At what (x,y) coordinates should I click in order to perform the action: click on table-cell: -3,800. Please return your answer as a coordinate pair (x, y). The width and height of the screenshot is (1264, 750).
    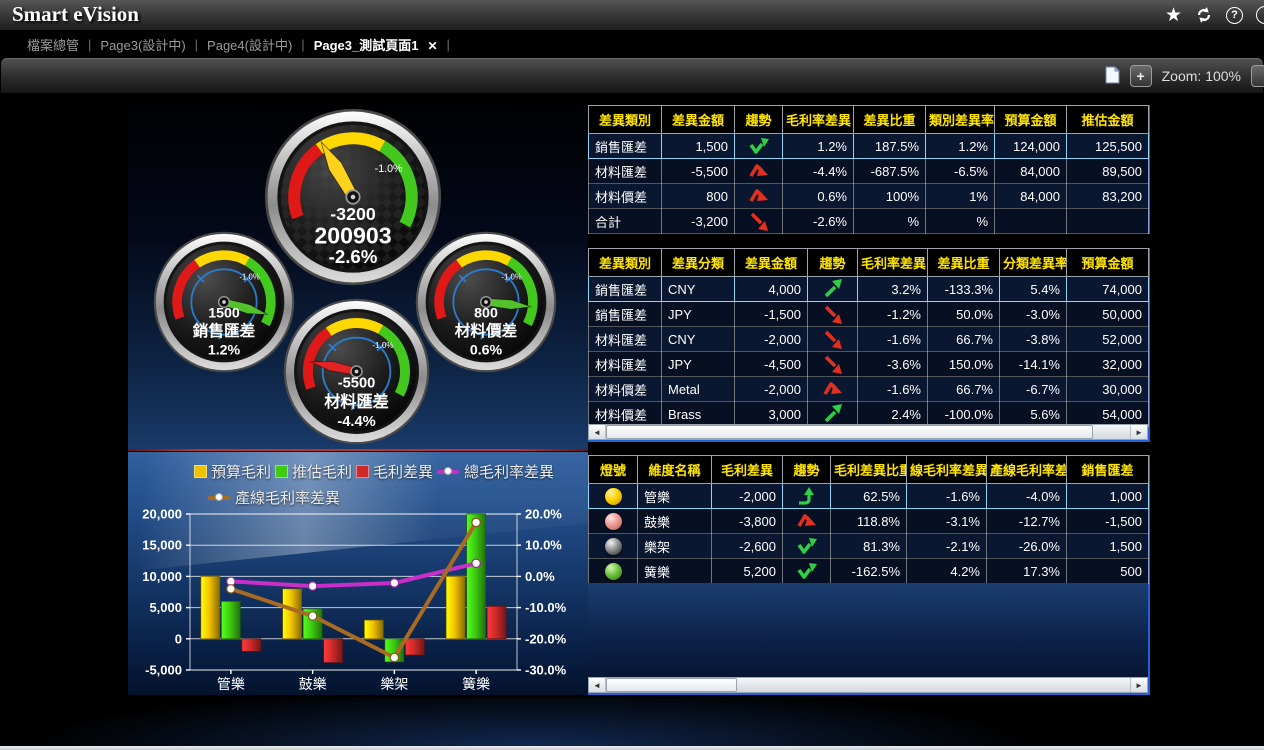
    Looking at the image, I should click on (747, 521).